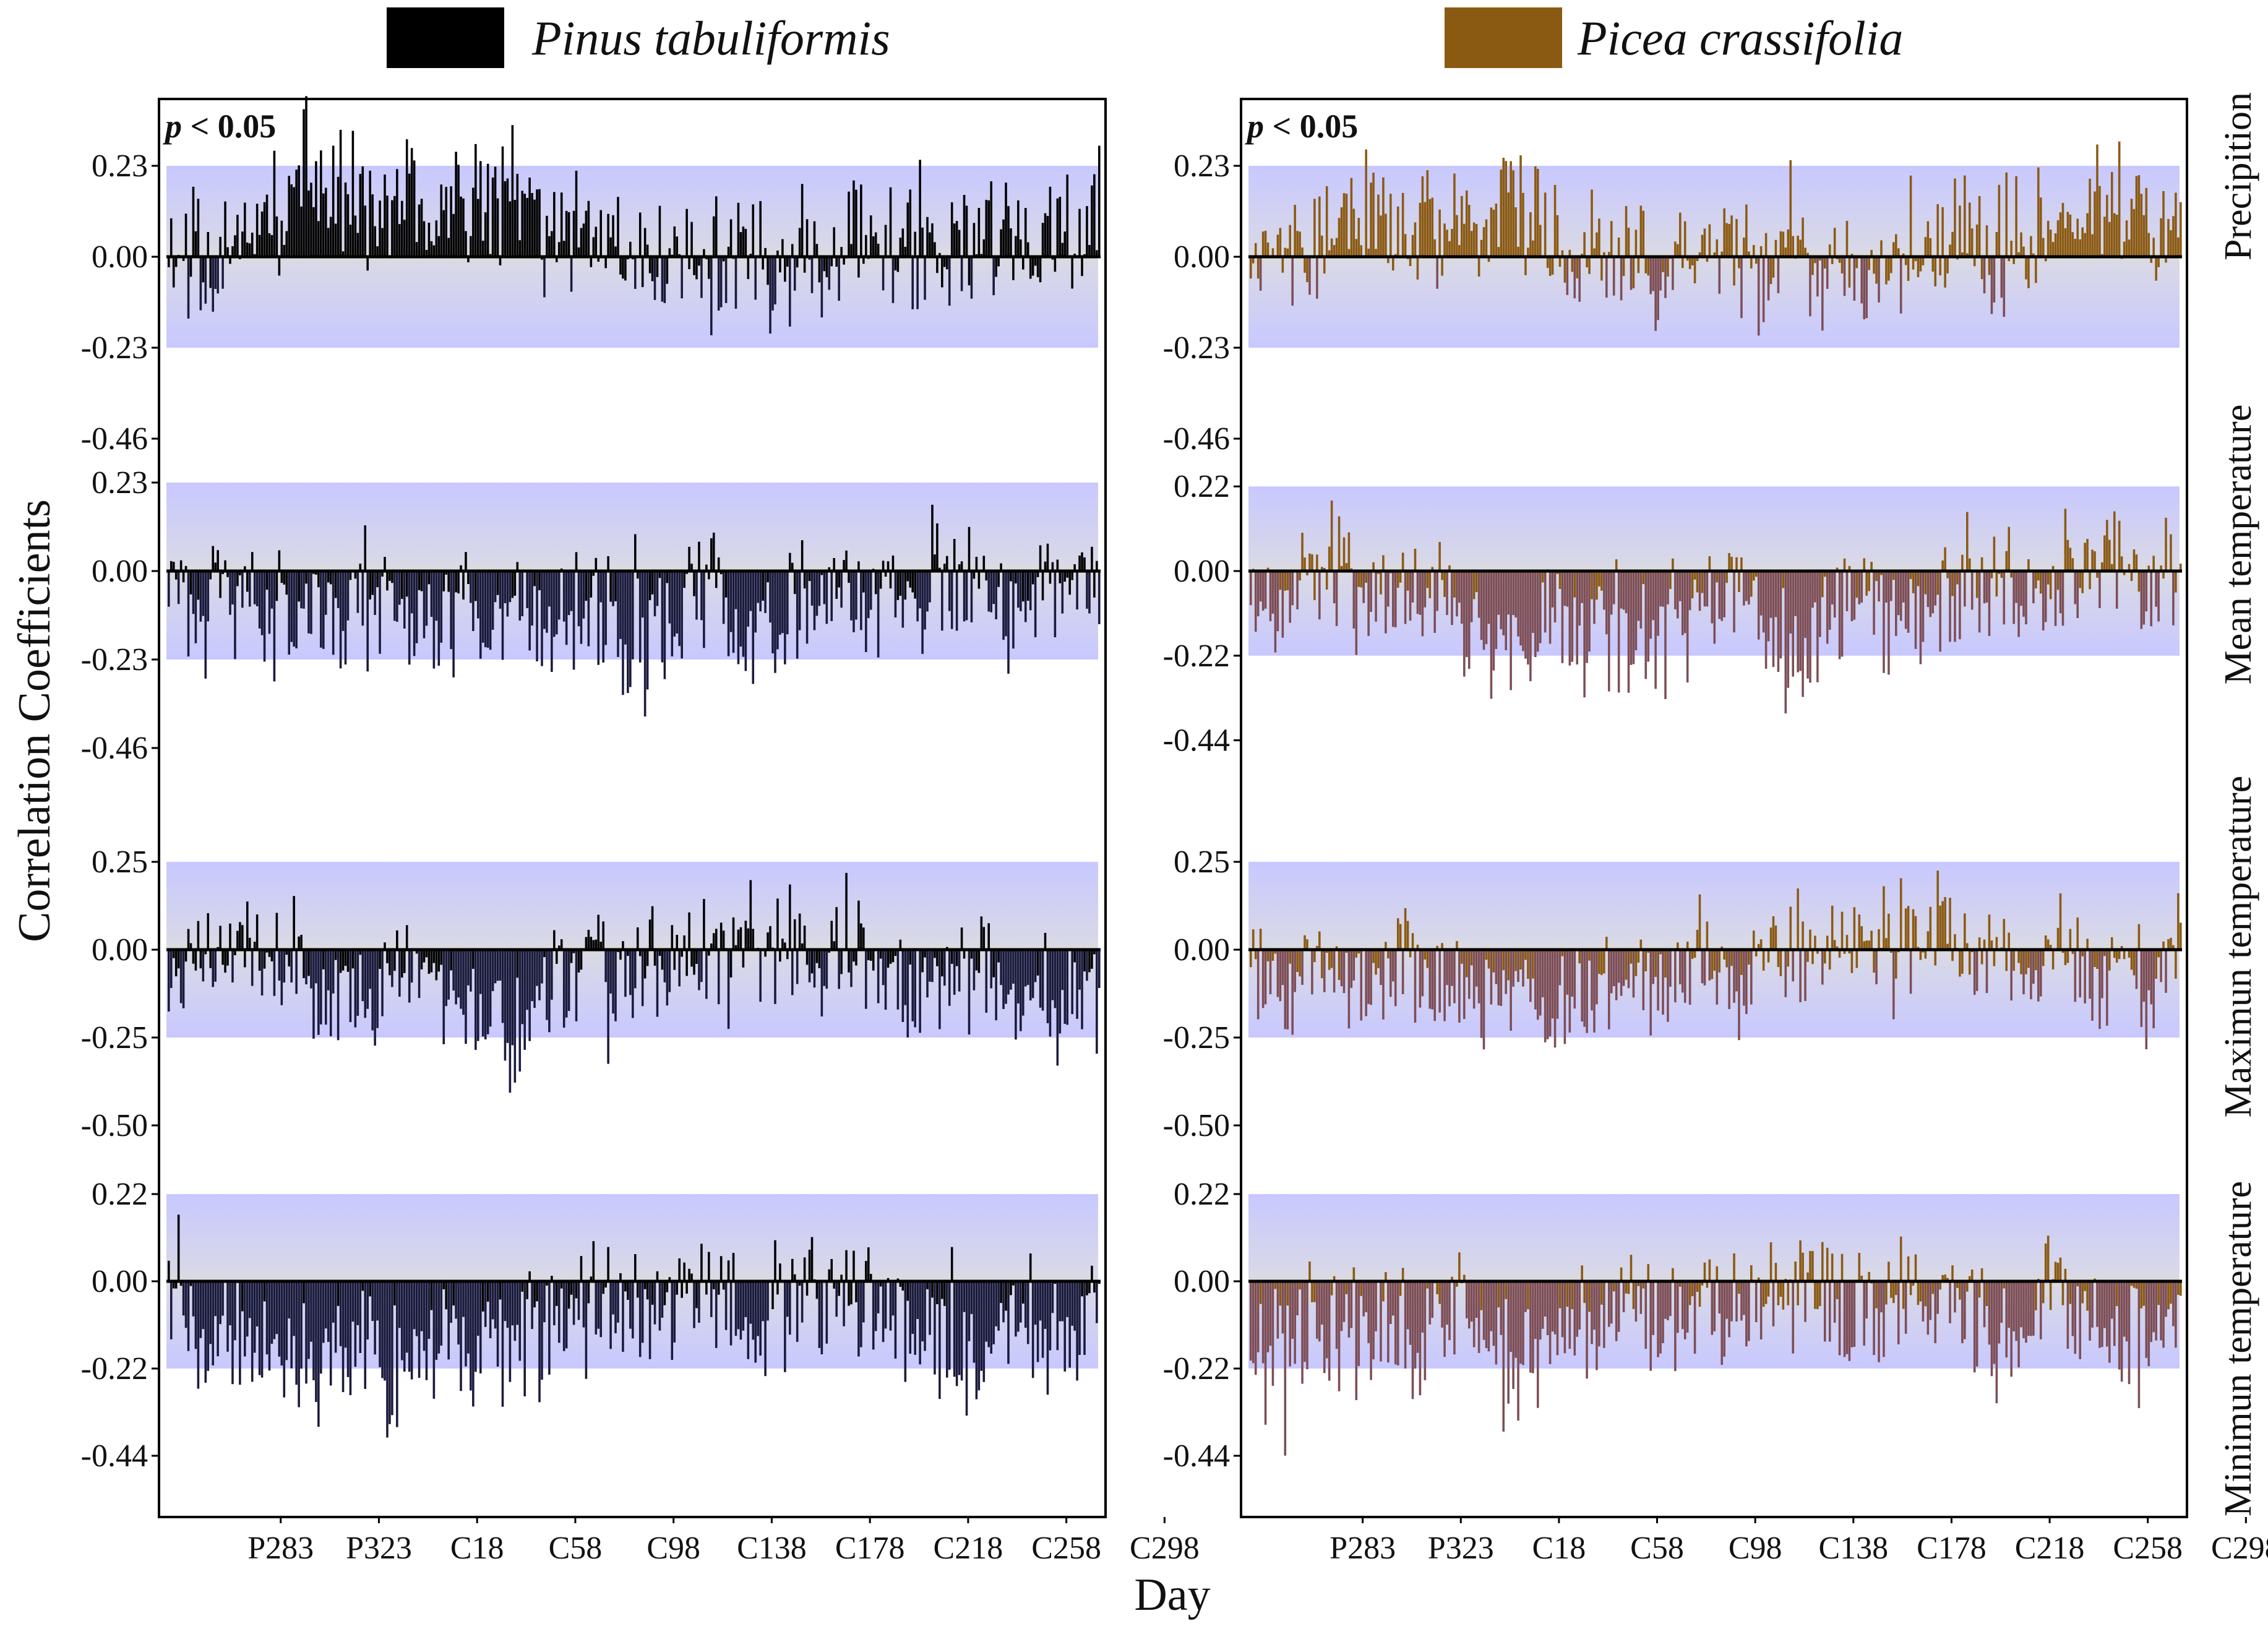 The height and width of the screenshot is (1629, 2268). What do you see at coordinates (120, 483) in the screenshot?
I see `y-tick-label: 0.23` at bounding box center [120, 483].